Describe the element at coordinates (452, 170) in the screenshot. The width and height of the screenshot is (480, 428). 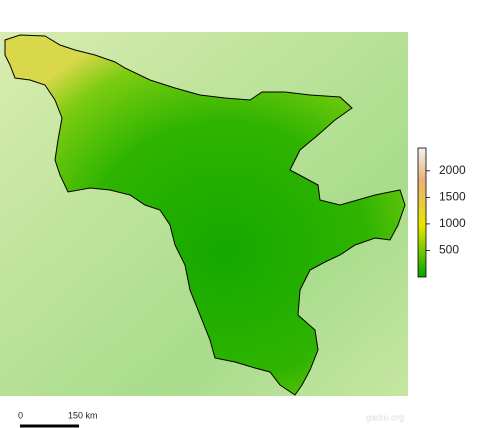
I see `legend-tick-label: 2000` at that location.